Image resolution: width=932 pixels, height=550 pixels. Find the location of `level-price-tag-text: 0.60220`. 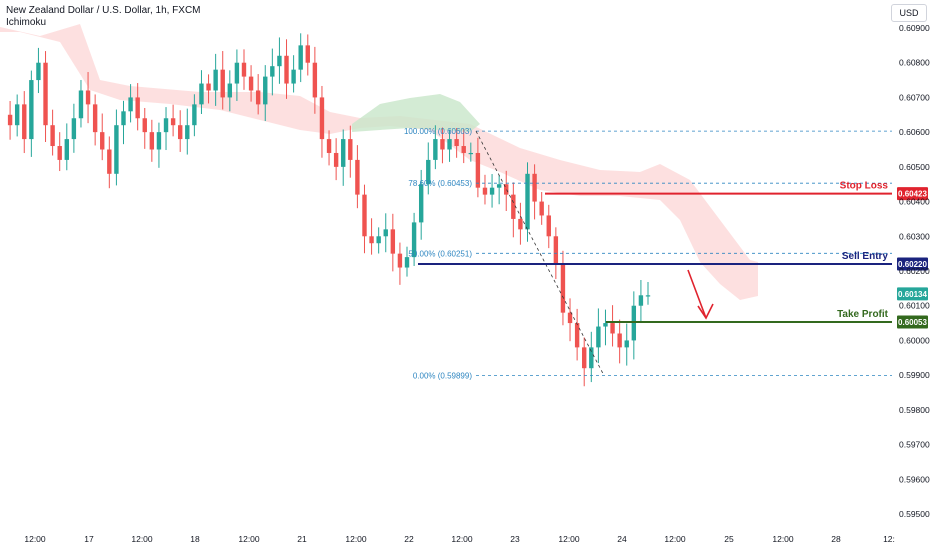

level-price-tag-text: 0.60220 is located at coordinates (912, 264).